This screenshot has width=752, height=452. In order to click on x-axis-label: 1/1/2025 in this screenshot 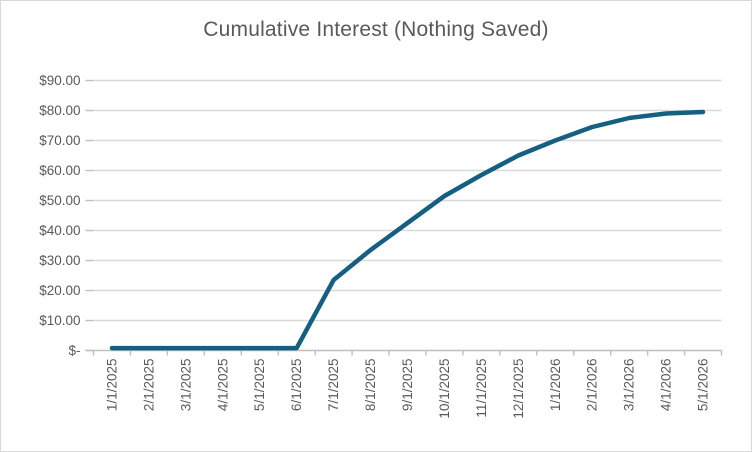, I will do `click(111, 385)`.